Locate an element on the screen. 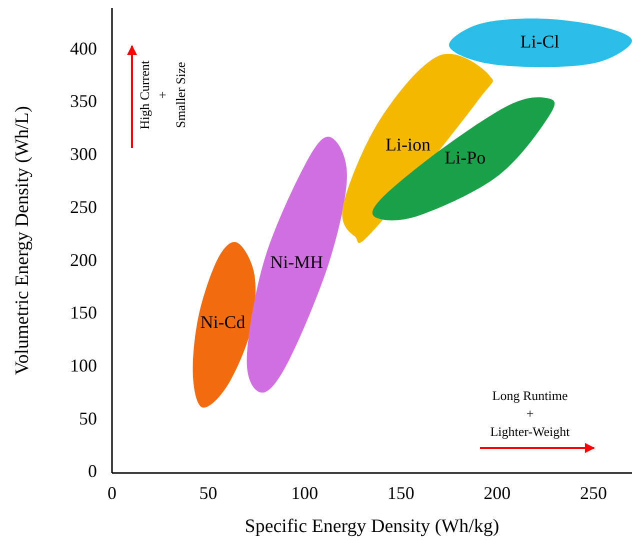 The width and height of the screenshot is (639, 544). y-tick-label: 0 is located at coordinates (92, 471).